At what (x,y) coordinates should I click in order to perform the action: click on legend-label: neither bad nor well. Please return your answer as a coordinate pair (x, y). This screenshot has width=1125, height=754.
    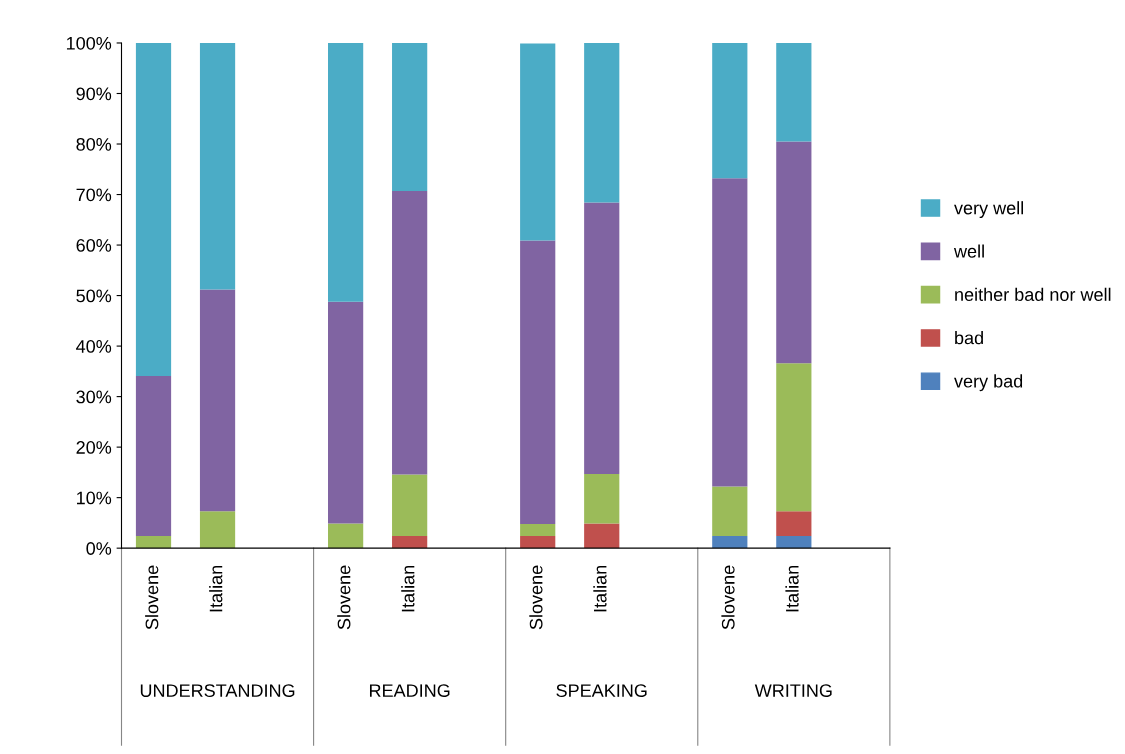
    Looking at the image, I should click on (1033, 294).